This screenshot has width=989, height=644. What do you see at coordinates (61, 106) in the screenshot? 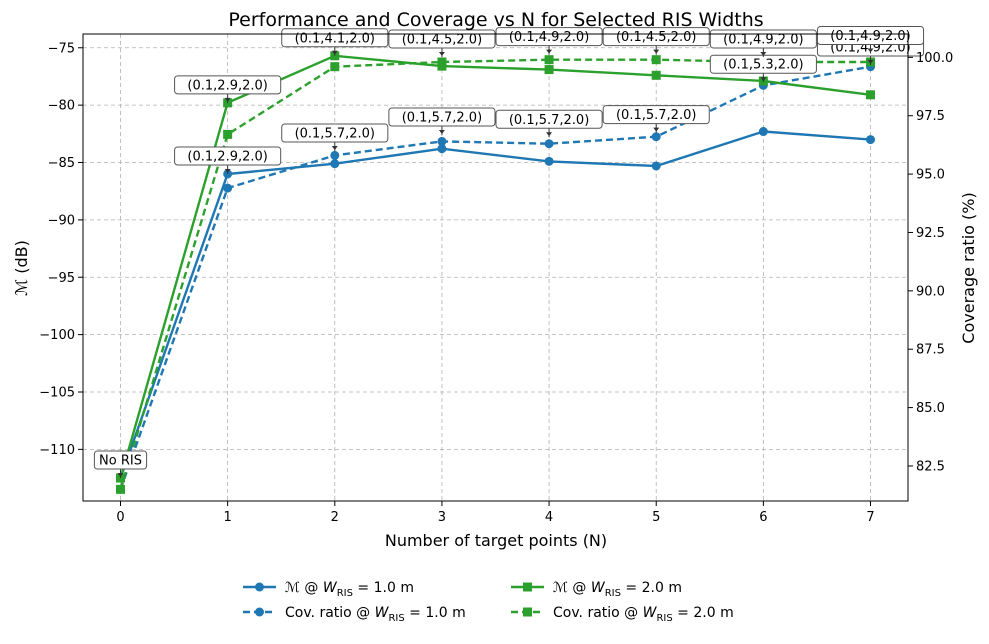
I see `y-left-tick-label: −80` at bounding box center [61, 106].